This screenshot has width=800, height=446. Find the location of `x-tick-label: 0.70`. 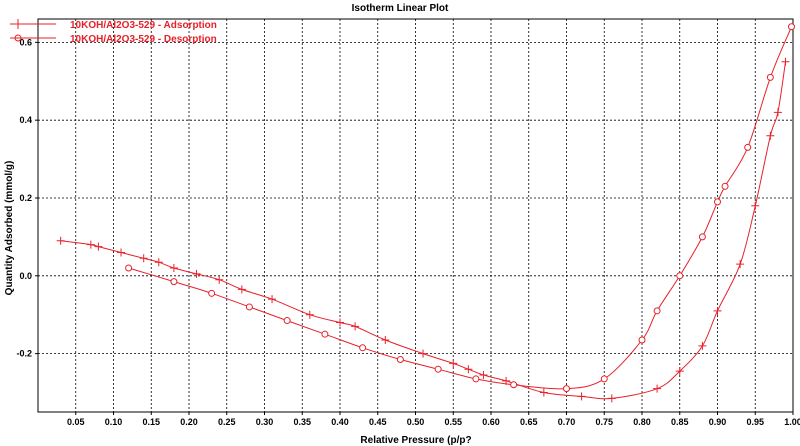

x-tick-label: 0.70 is located at coordinates (567, 422).